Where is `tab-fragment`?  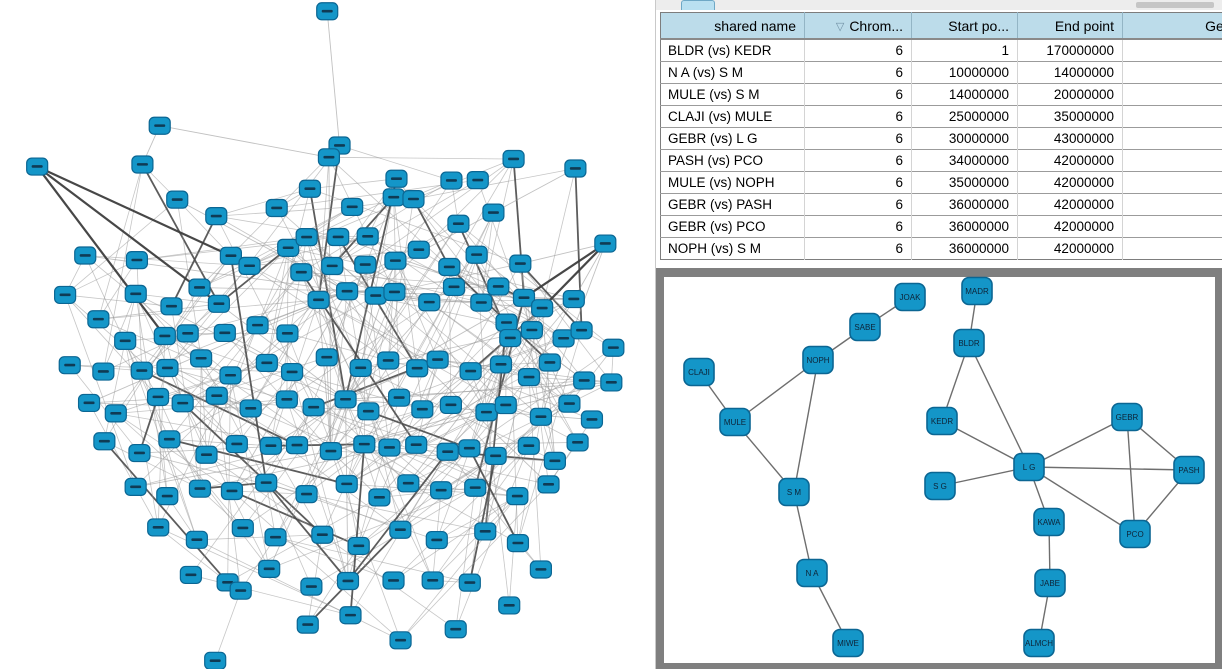
tab-fragment is located at coordinates (698, 5).